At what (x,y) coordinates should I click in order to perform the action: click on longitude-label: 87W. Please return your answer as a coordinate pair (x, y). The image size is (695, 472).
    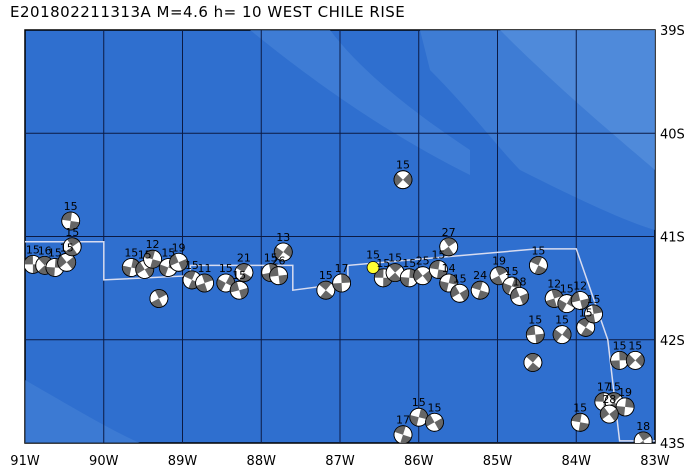
    Looking at the image, I should click on (340, 461).